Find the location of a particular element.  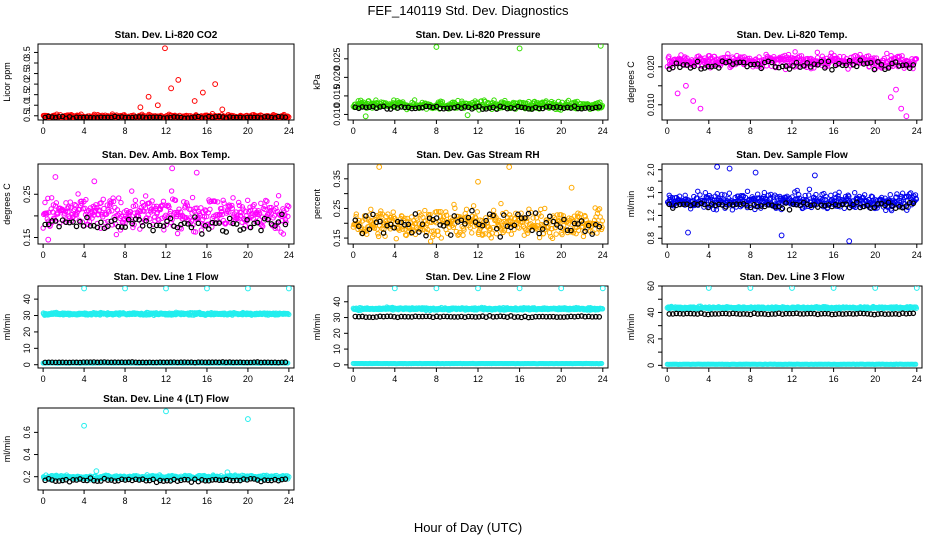

y-tick-label: 0.025 is located at coordinates (337, 59).